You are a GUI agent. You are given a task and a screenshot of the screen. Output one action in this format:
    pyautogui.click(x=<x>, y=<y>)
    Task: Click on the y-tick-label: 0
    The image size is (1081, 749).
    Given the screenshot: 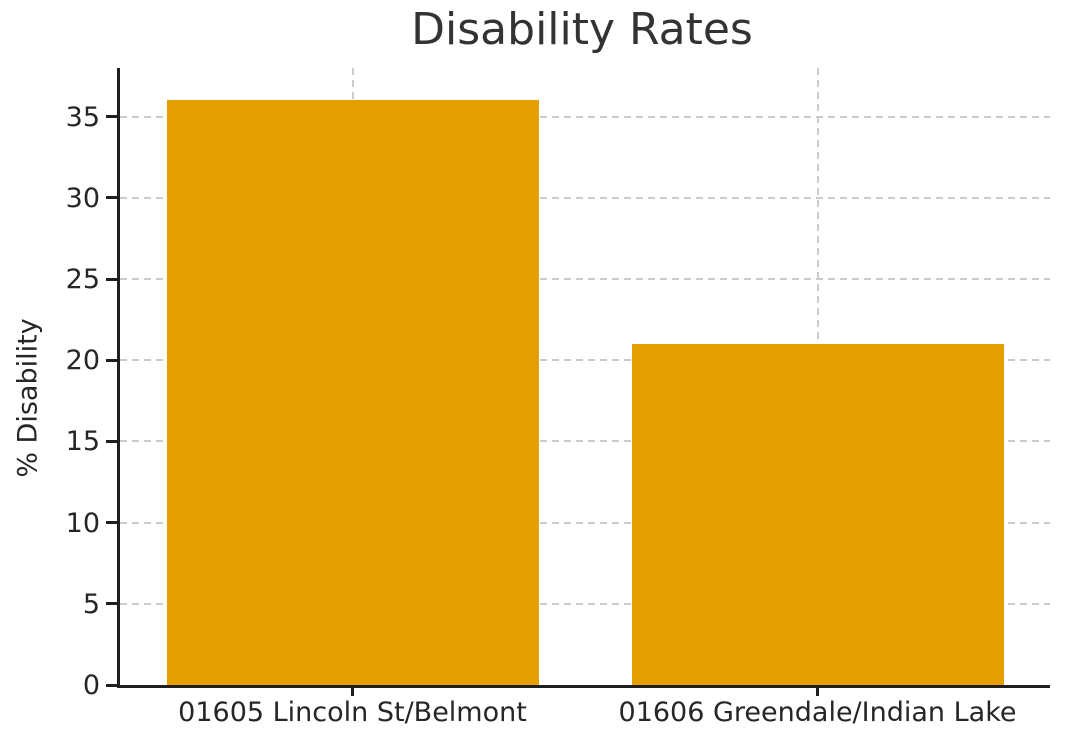 What is the action you would take?
    pyautogui.click(x=91, y=685)
    